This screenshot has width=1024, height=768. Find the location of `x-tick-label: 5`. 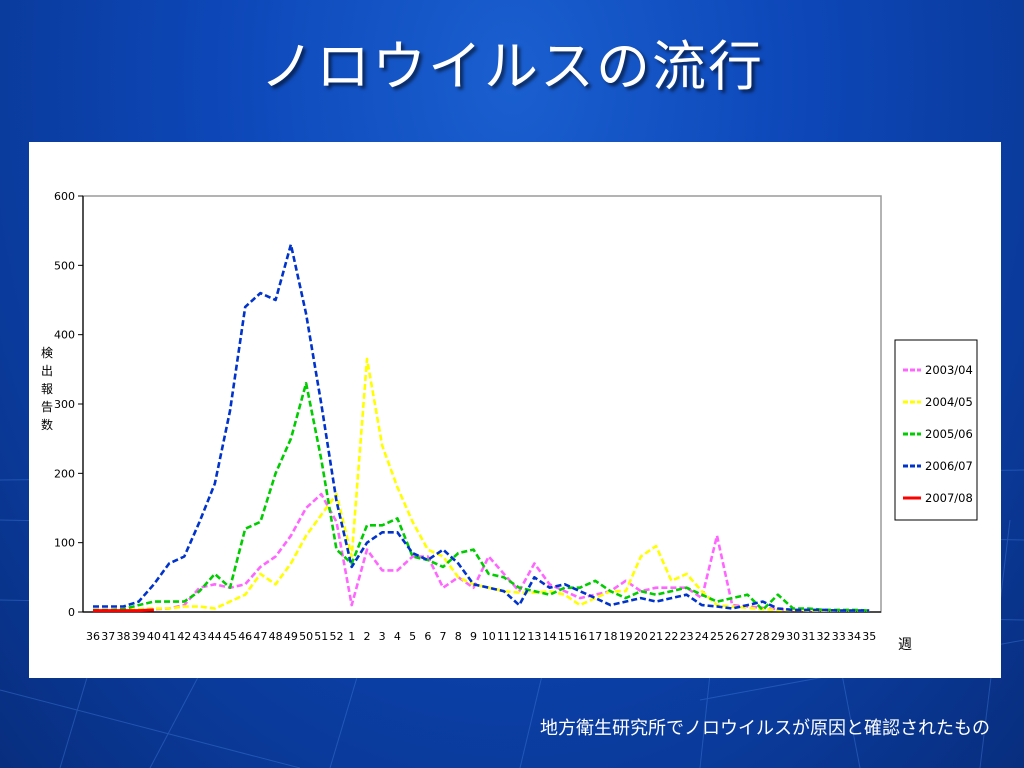

x-tick-label: 5 is located at coordinates (412, 636).